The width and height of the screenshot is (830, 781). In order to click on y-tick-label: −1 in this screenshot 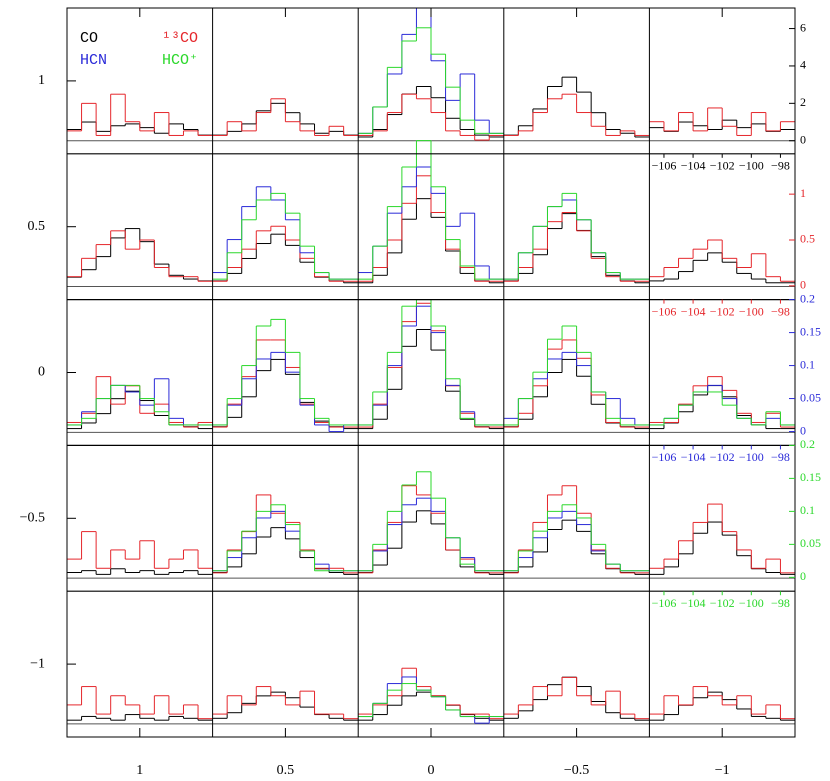, I will do `click(37, 663)`.